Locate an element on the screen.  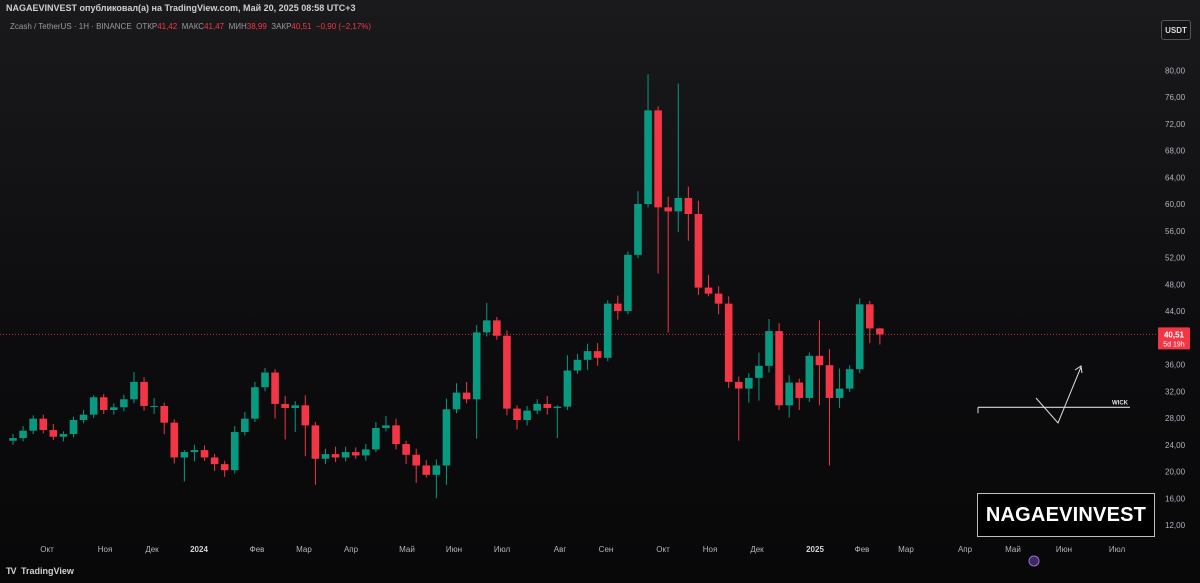
price-badge-countdown: 5d 19h is located at coordinates (1174, 344).